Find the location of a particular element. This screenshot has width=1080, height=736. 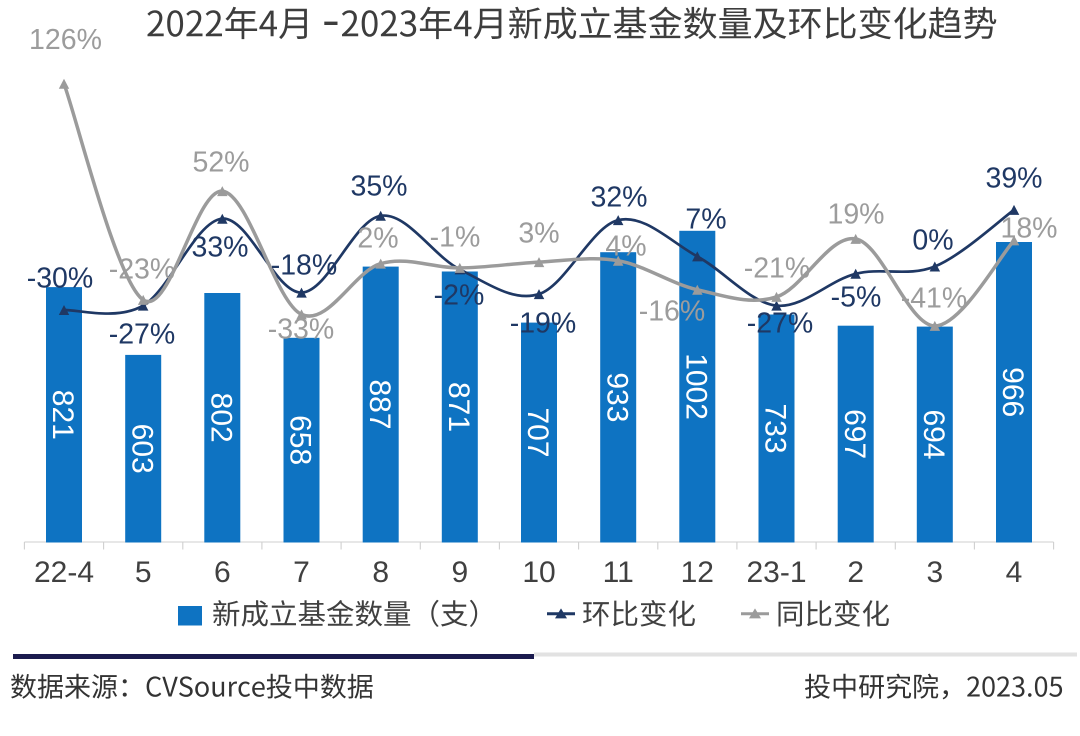

svg-text: 9 is located at coordinates (459, 572).